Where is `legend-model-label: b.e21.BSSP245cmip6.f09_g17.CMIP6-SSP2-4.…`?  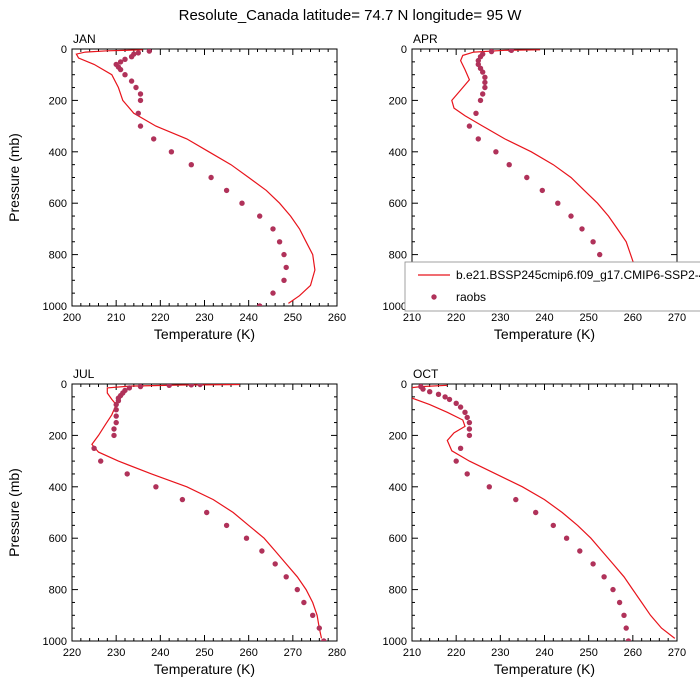 legend-model-label: b.e21.BSSP245cmip6.f09_g17.CMIP6-SSP2-4.… is located at coordinates (578, 275).